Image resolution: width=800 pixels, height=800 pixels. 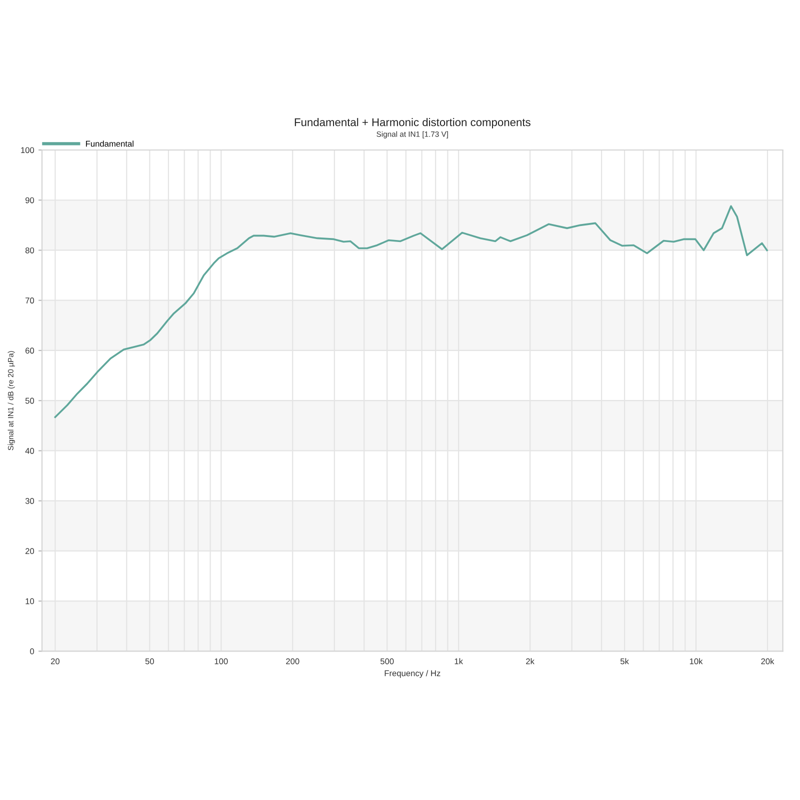 I want to click on x-tick-label: 200, so click(x=293, y=661).